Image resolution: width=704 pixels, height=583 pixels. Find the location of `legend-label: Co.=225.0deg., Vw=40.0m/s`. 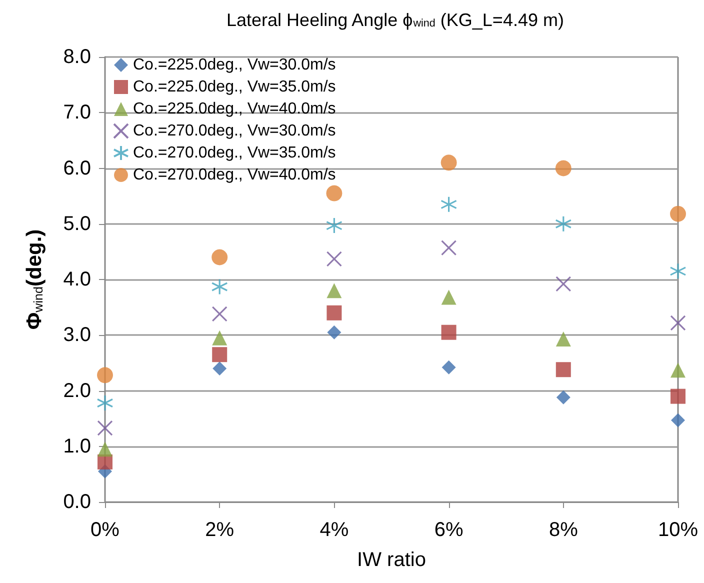

legend-label: Co.=225.0deg., Vw=40.0m/s is located at coordinates (234, 109).